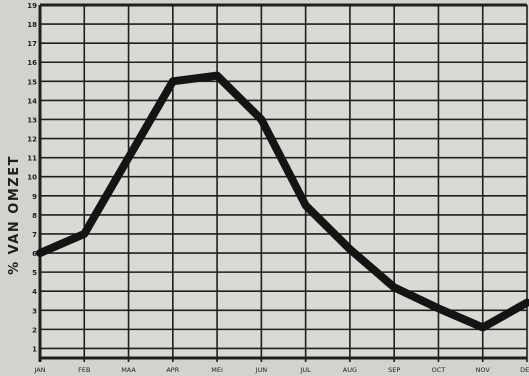 The height and width of the screenshot is (376, 529). Describe the element at coordinates (128, 370) in the screenshot. I see `x-tick-label: MAA` at that location.